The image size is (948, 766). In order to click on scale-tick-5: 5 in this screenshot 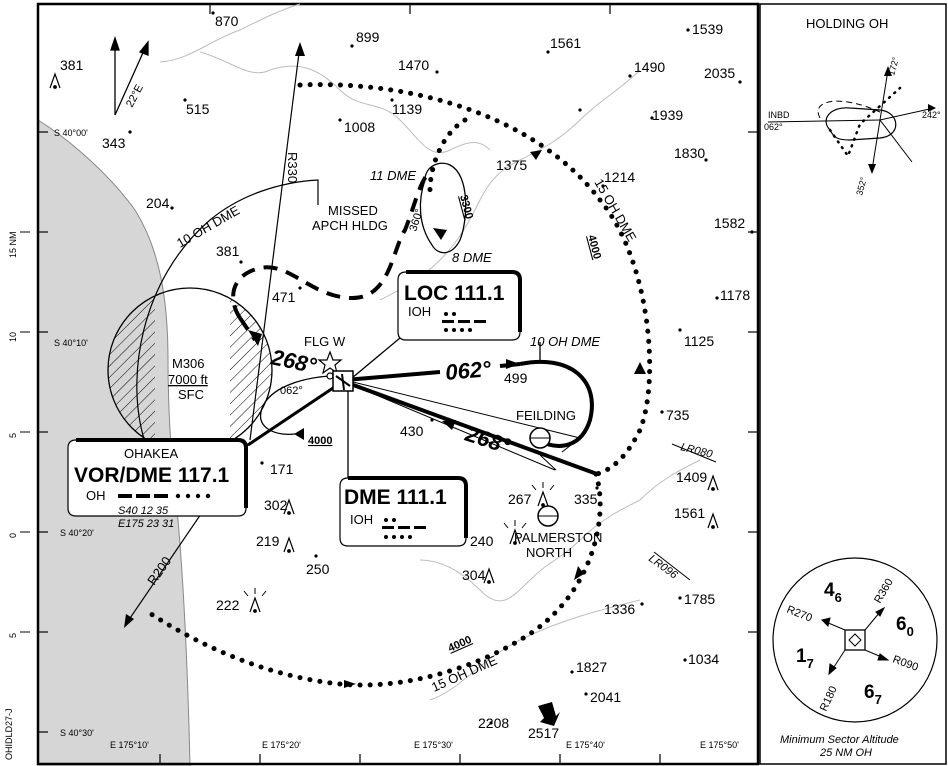, I will do `click(13, 435)`.